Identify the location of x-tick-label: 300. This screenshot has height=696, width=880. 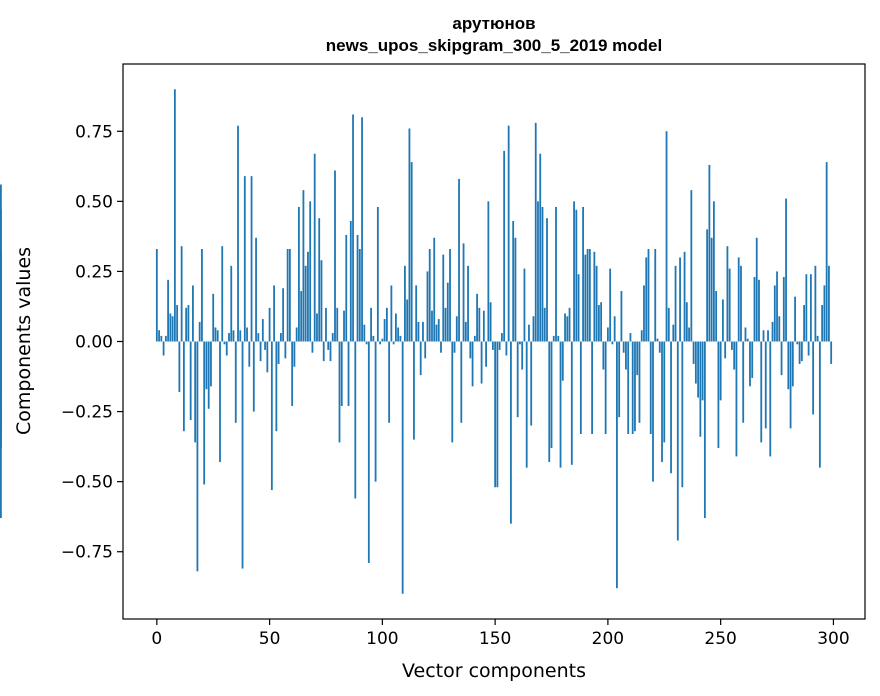
(833, 639).